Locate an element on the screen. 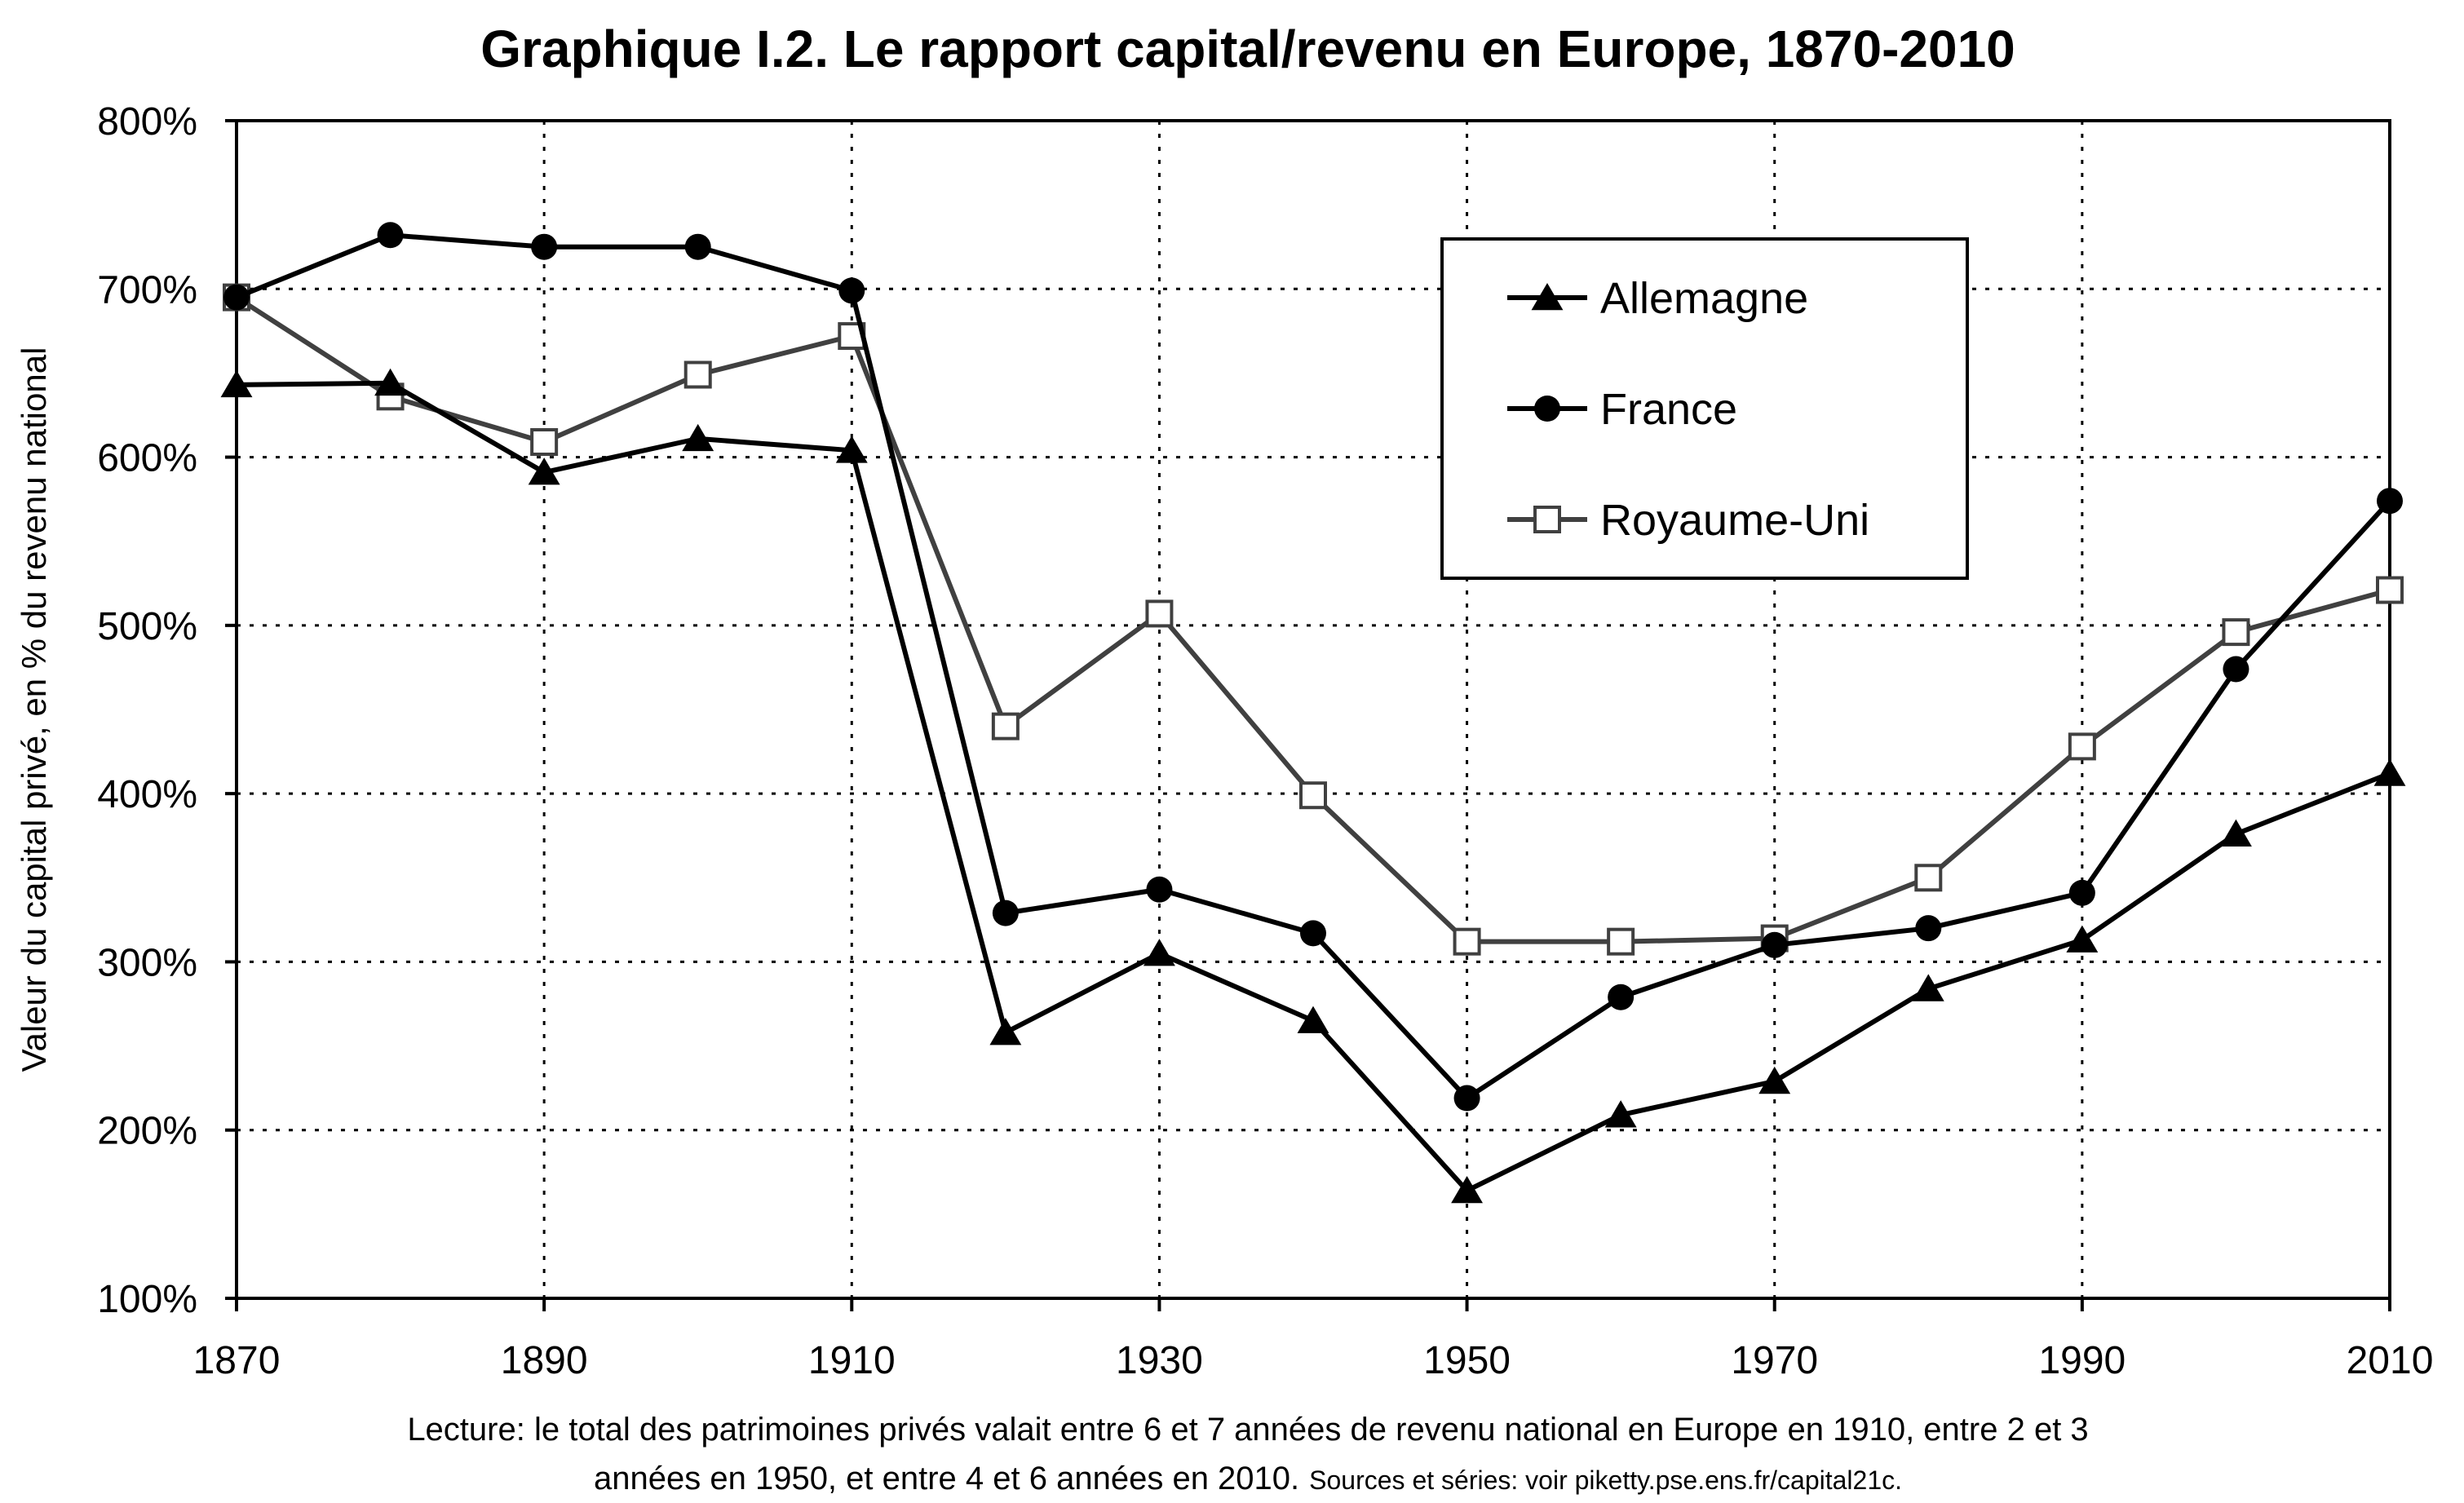 This screenshot has width=2464, height=1503. y-tick-label: 600% is located at coordinates (147, 458).